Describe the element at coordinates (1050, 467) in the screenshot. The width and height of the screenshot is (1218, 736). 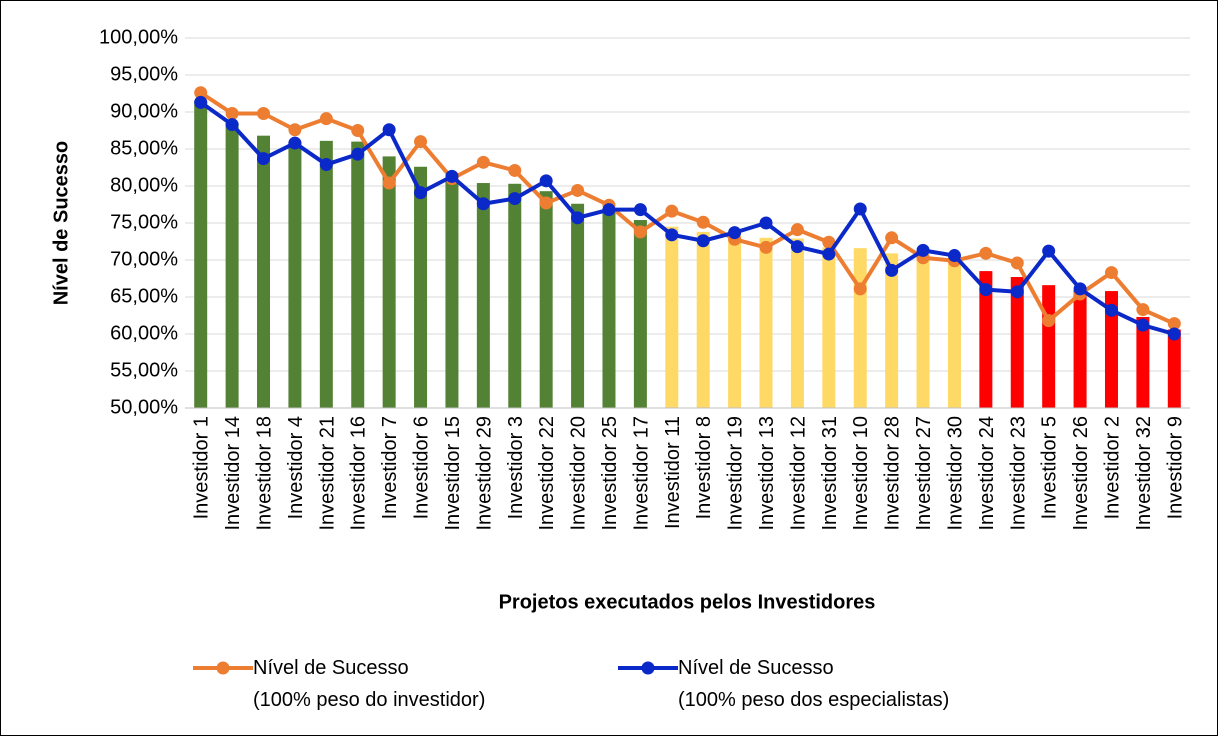
I see `x-tick-label: Investidor 5` at that location.